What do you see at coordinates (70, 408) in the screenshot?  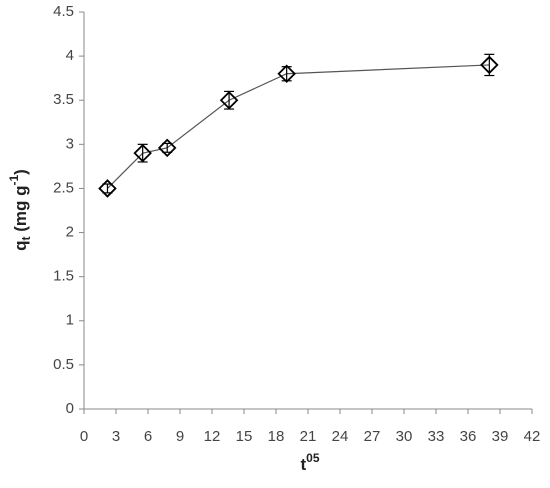 I see `y-tick-label: 0` at bounding box center [70, 408].